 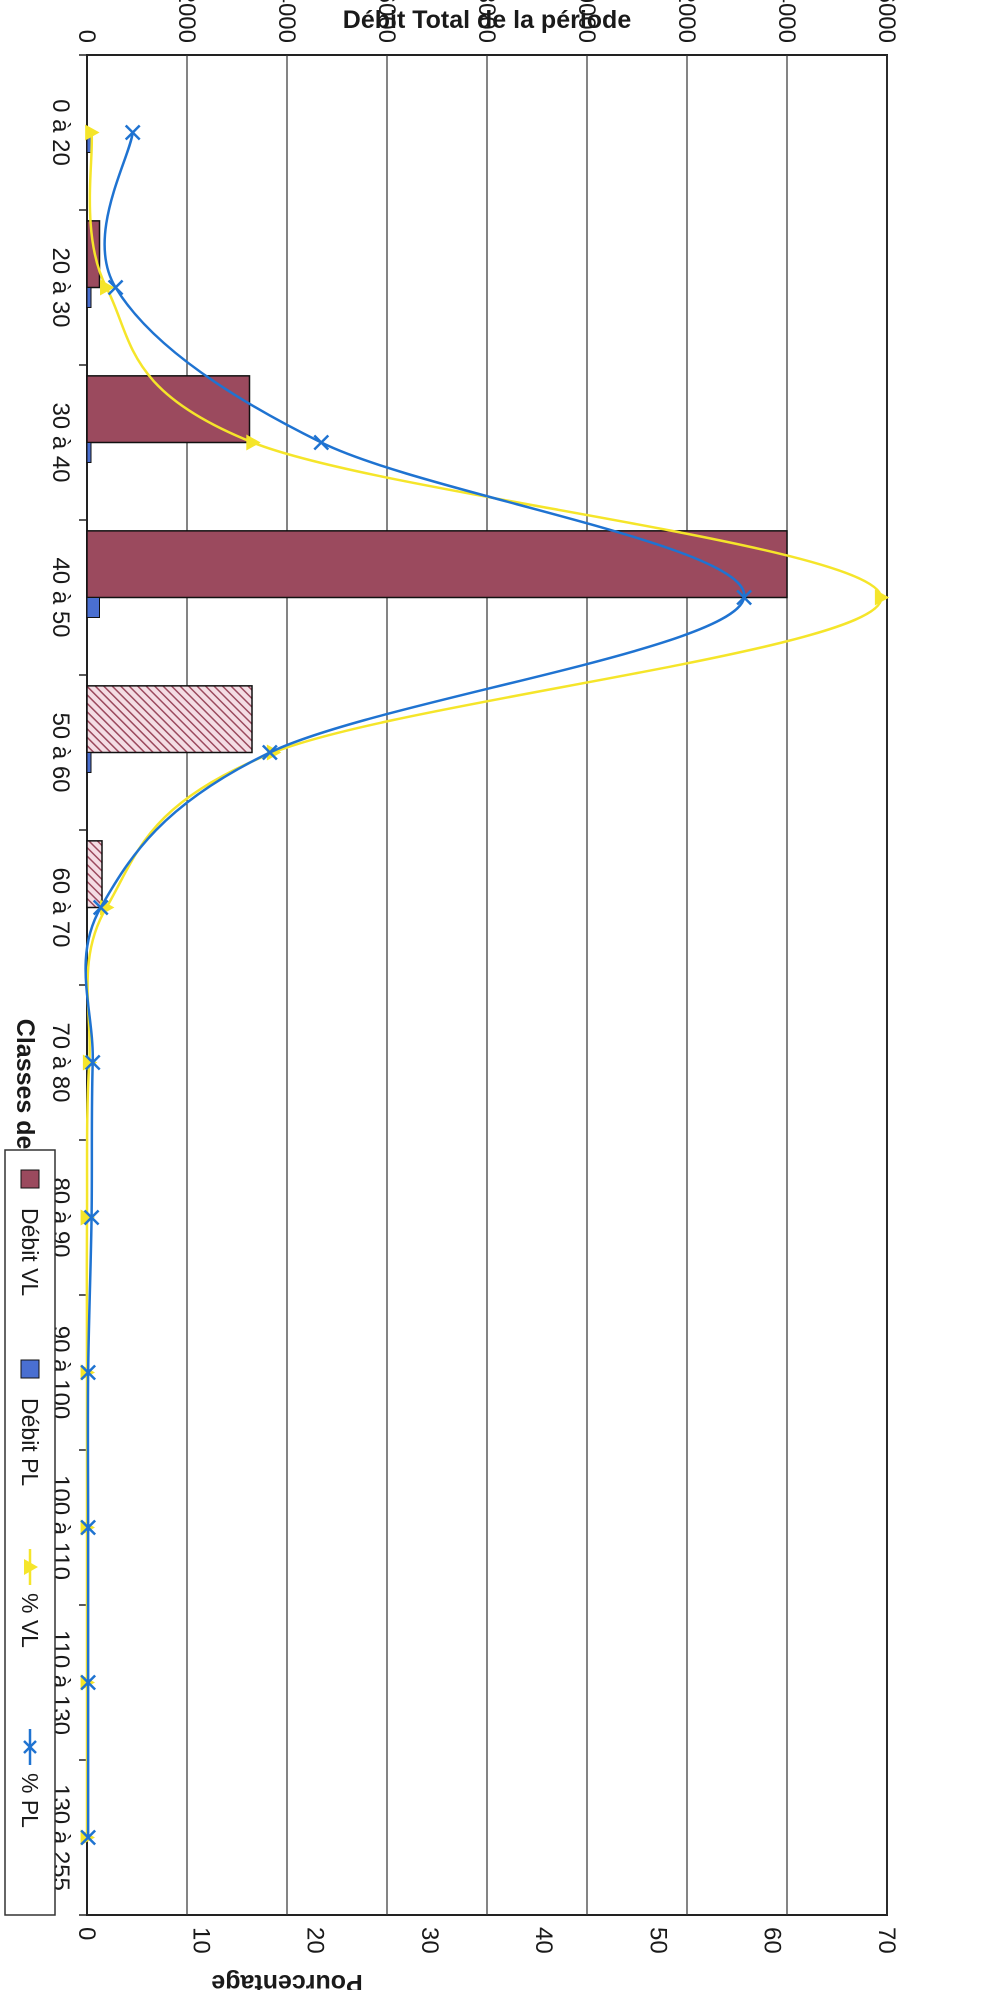 I want to click on category-label-6: 70 à 80, so click(x=60, y=1062).